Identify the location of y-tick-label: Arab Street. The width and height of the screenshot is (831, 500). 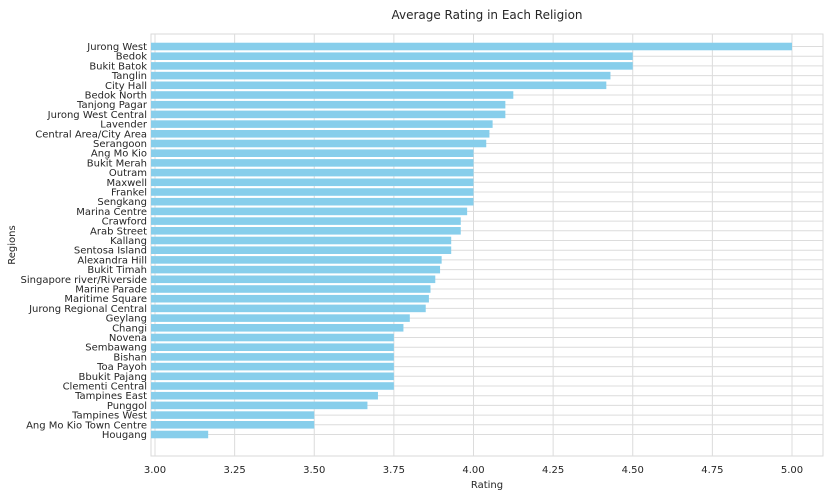
(118, 231).